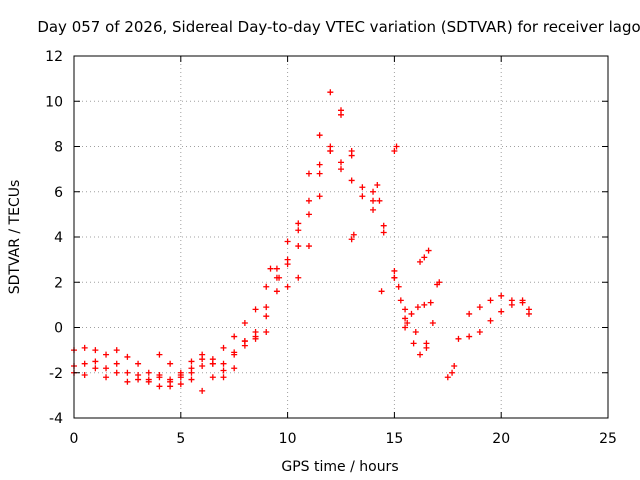  Describe the element at coordinates (54, 102) in the screenshot. I see `y-tick-label: 10` at that location.